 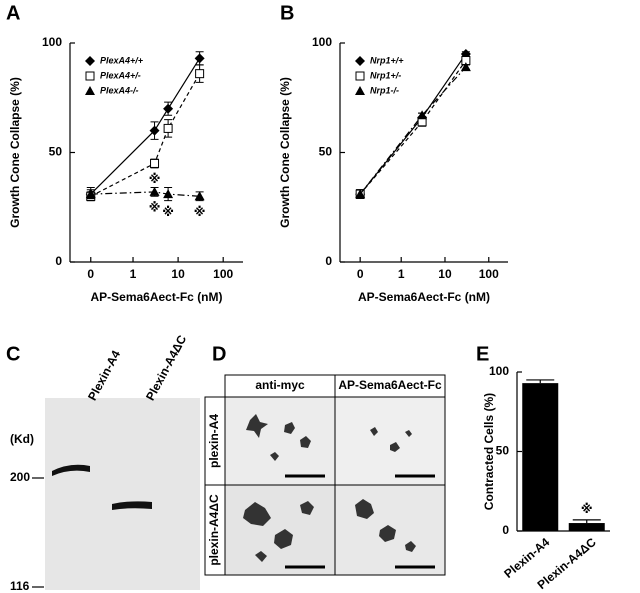 What do you see at coordinates (489, 451) in the screenshot?
I see `y-axis-label: Contracted Cells (%)` at bounding box center [489, 451].